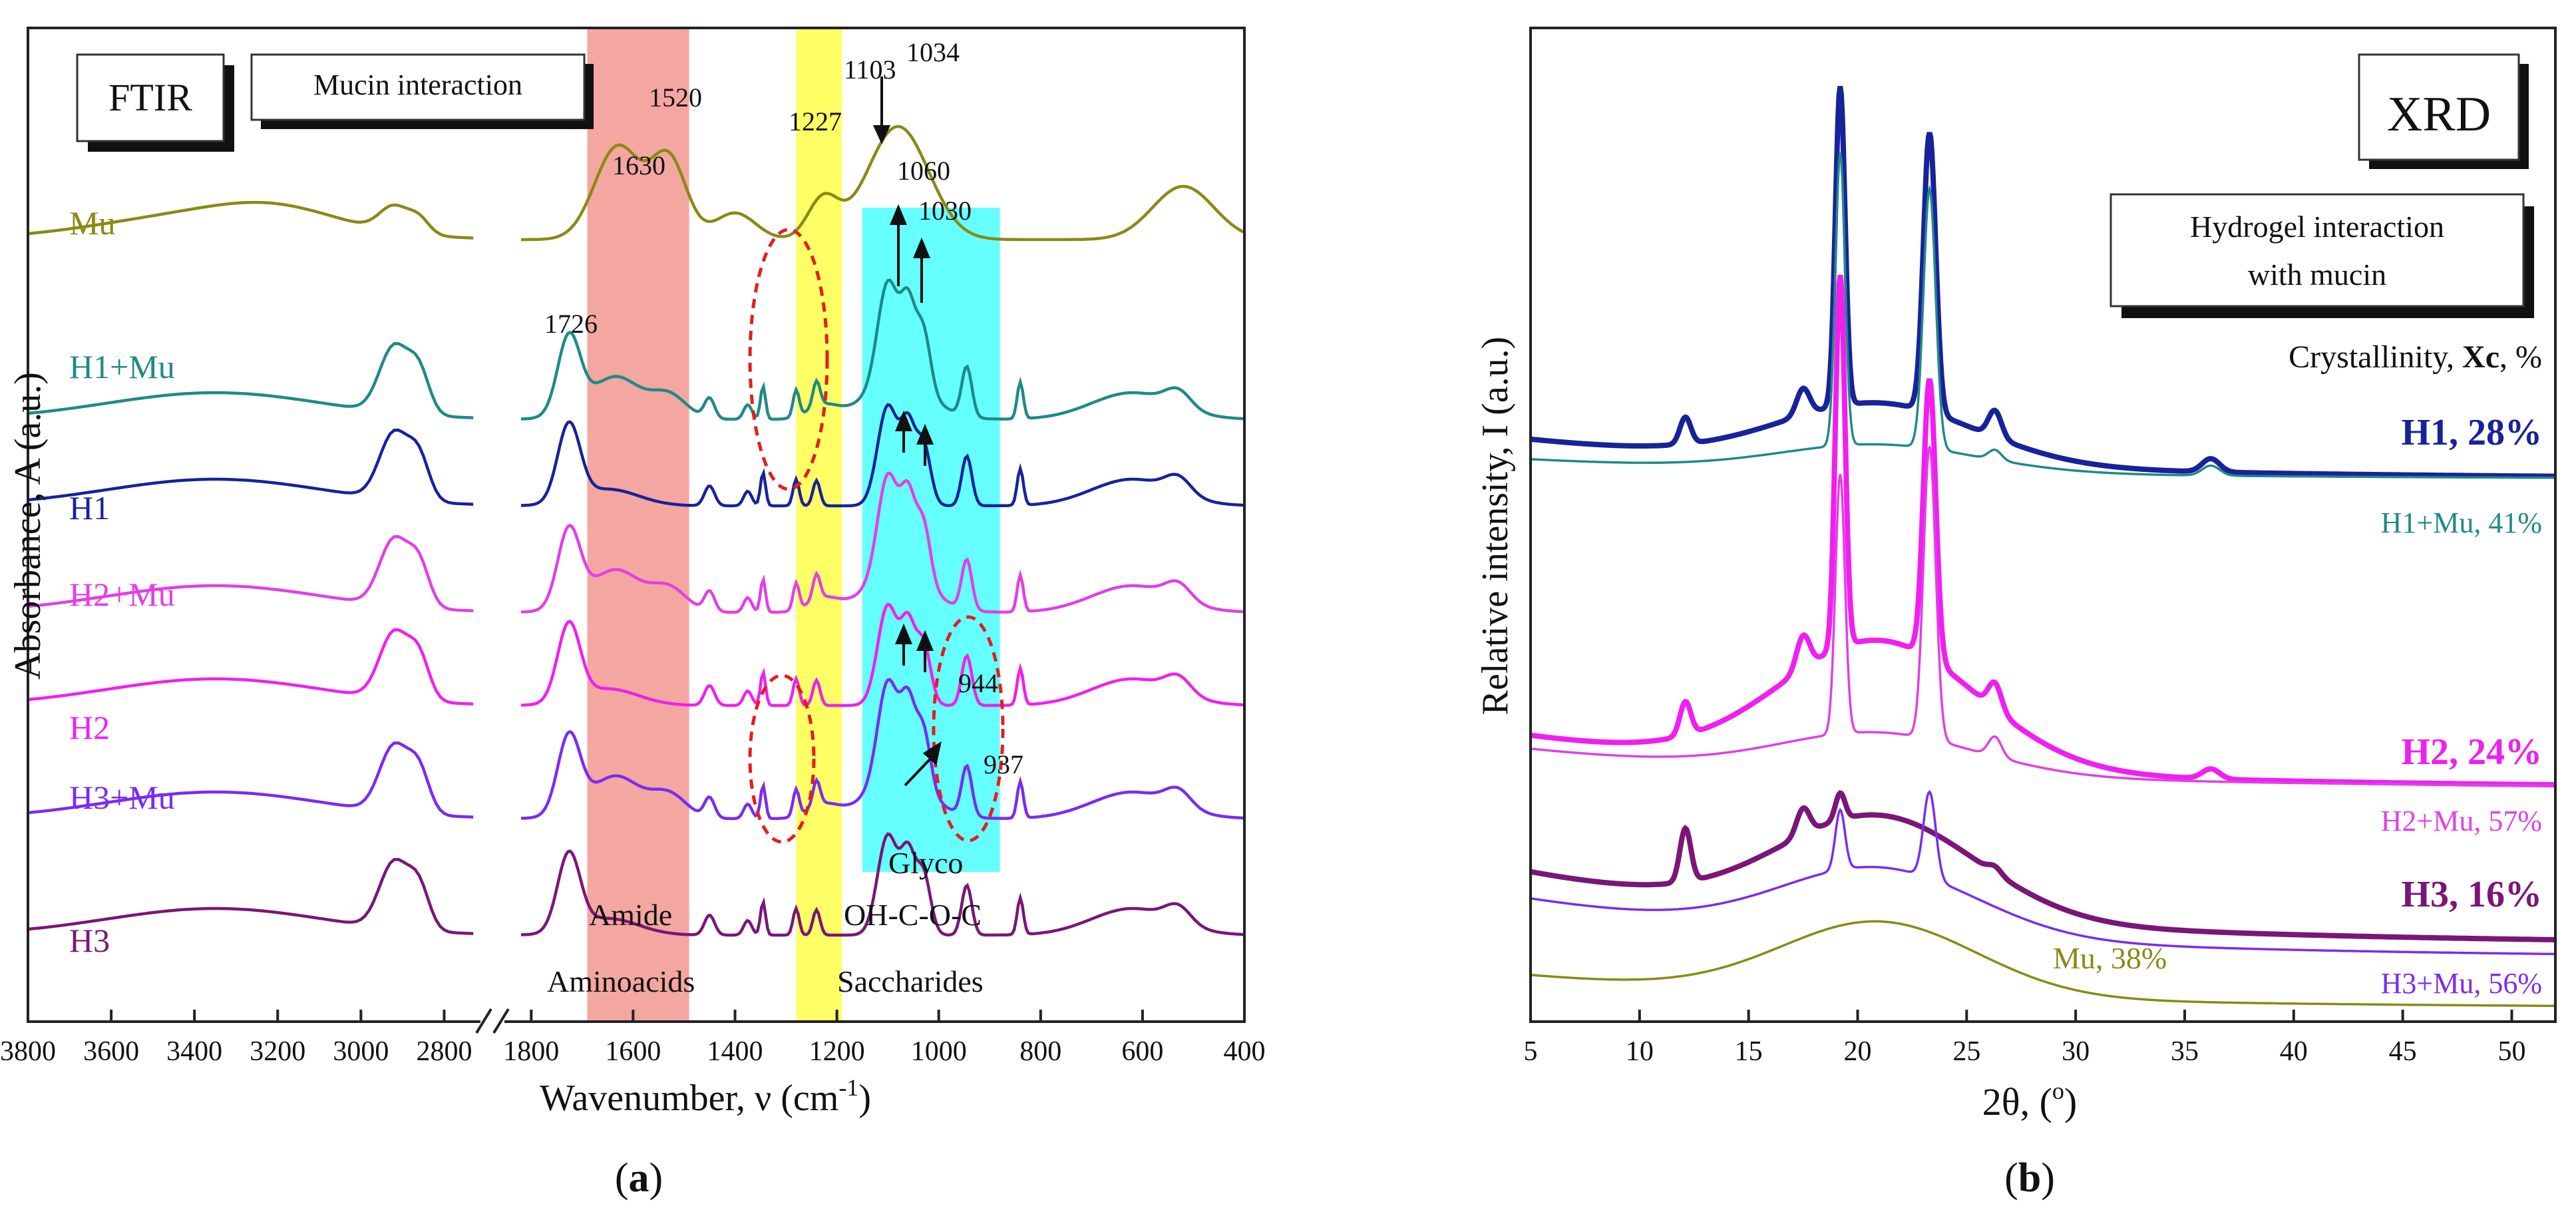  I want to click on tick-label-left-2: 3400, so click(194, 1051).